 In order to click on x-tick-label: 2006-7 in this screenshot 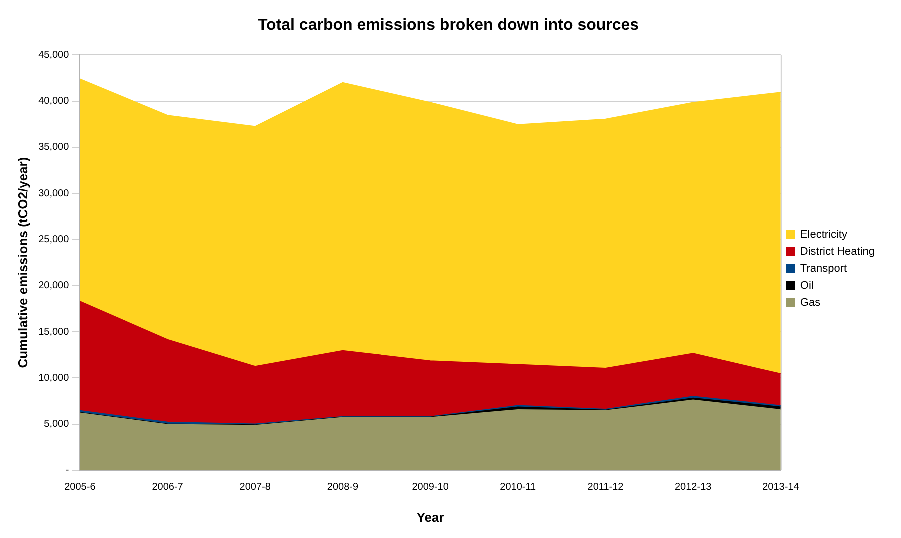, I will do `click(168, 488)`.